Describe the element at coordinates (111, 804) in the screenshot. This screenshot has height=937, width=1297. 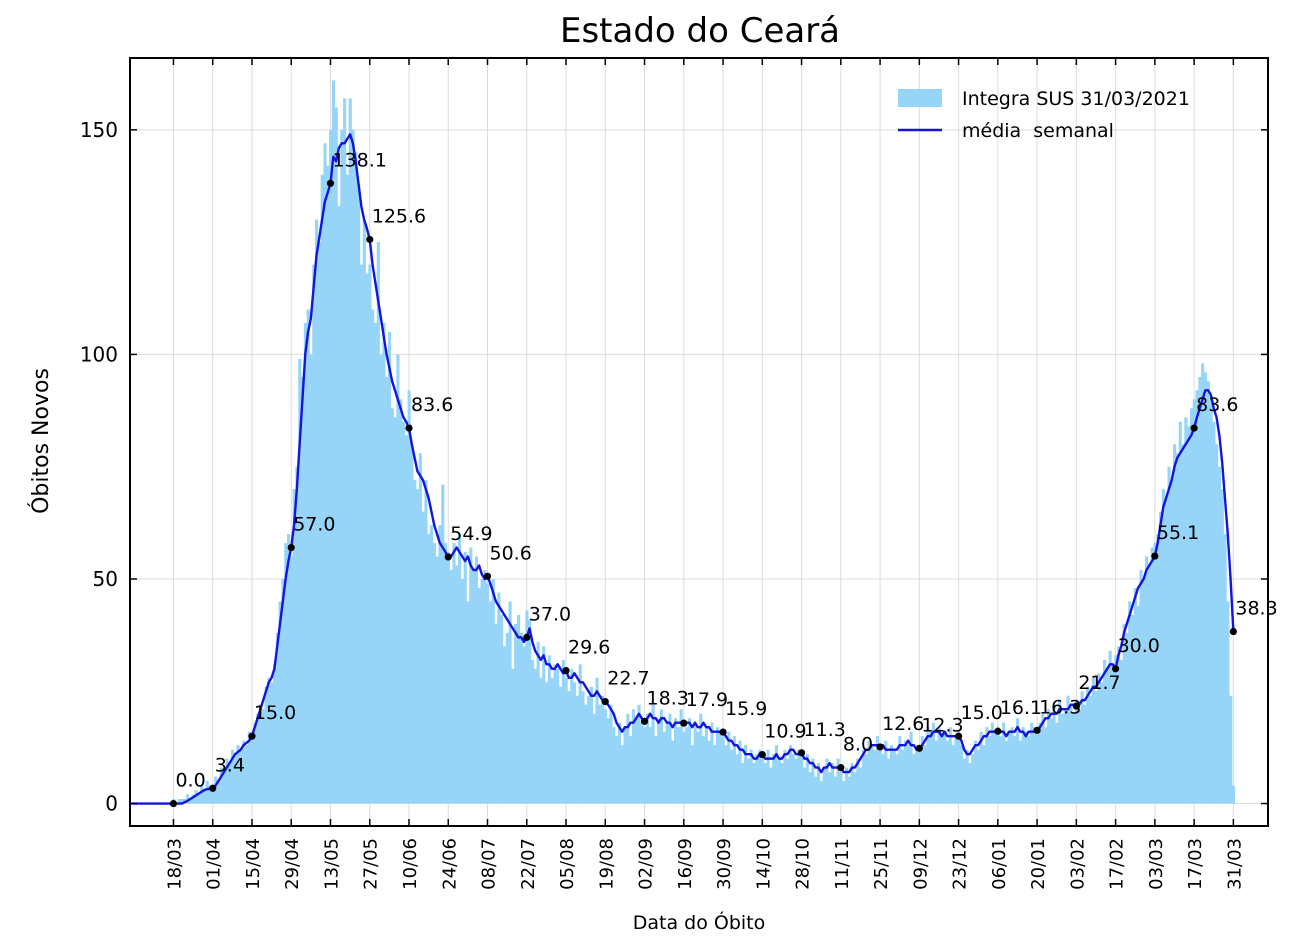
I see `y-tick-label: 0` at that location.